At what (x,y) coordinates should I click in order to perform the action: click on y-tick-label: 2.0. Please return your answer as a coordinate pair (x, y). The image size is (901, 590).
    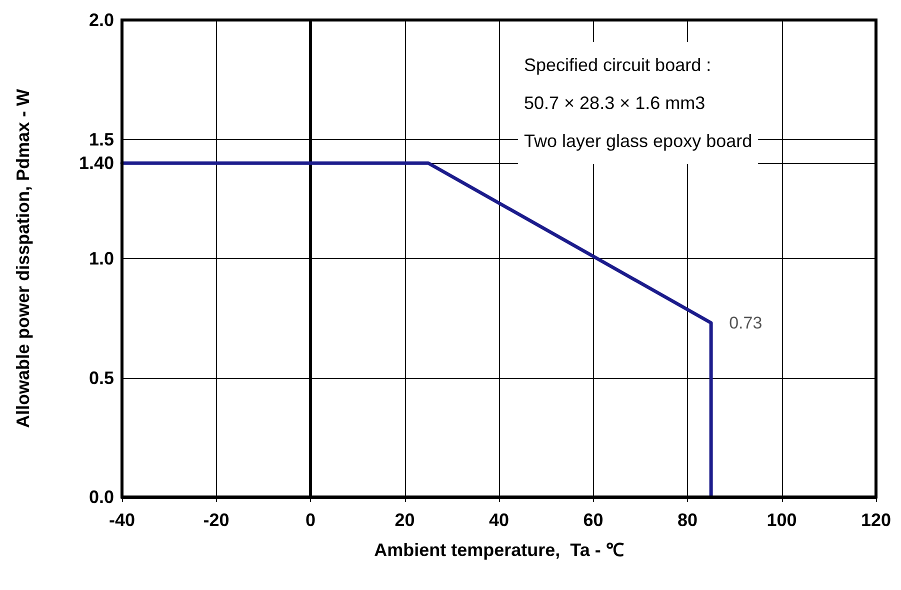
    Looking at the image, I should click on (101, 20).